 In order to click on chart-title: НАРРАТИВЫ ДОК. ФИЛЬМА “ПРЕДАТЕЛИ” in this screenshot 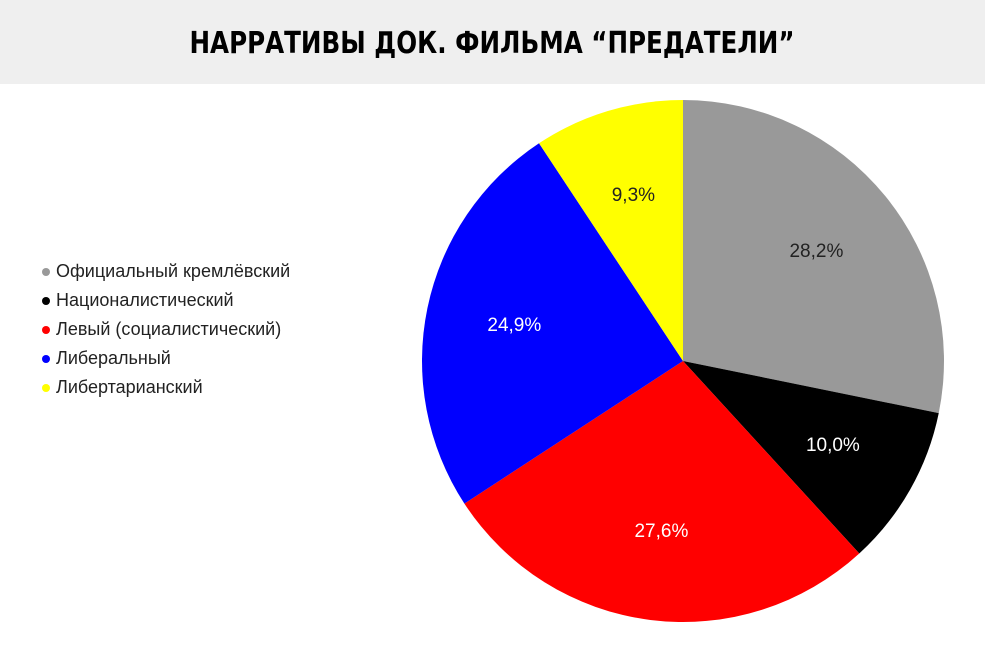, I will do `click(491, 44)`.